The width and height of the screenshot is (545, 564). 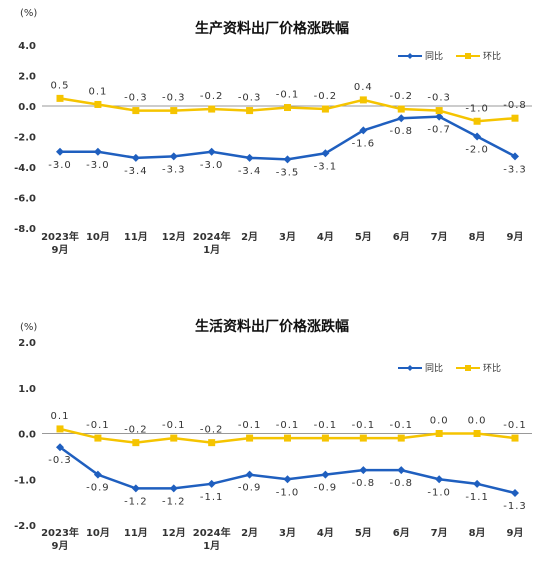 I want to click on data-label: -2.0, so click(x=477, y=150).